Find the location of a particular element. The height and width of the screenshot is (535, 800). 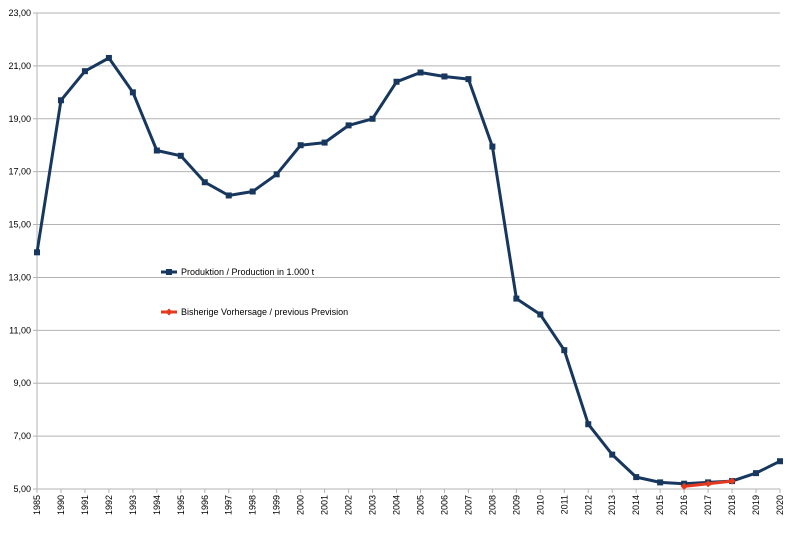

y-tick-label: 13,00 is located at coordinates (19, 277).